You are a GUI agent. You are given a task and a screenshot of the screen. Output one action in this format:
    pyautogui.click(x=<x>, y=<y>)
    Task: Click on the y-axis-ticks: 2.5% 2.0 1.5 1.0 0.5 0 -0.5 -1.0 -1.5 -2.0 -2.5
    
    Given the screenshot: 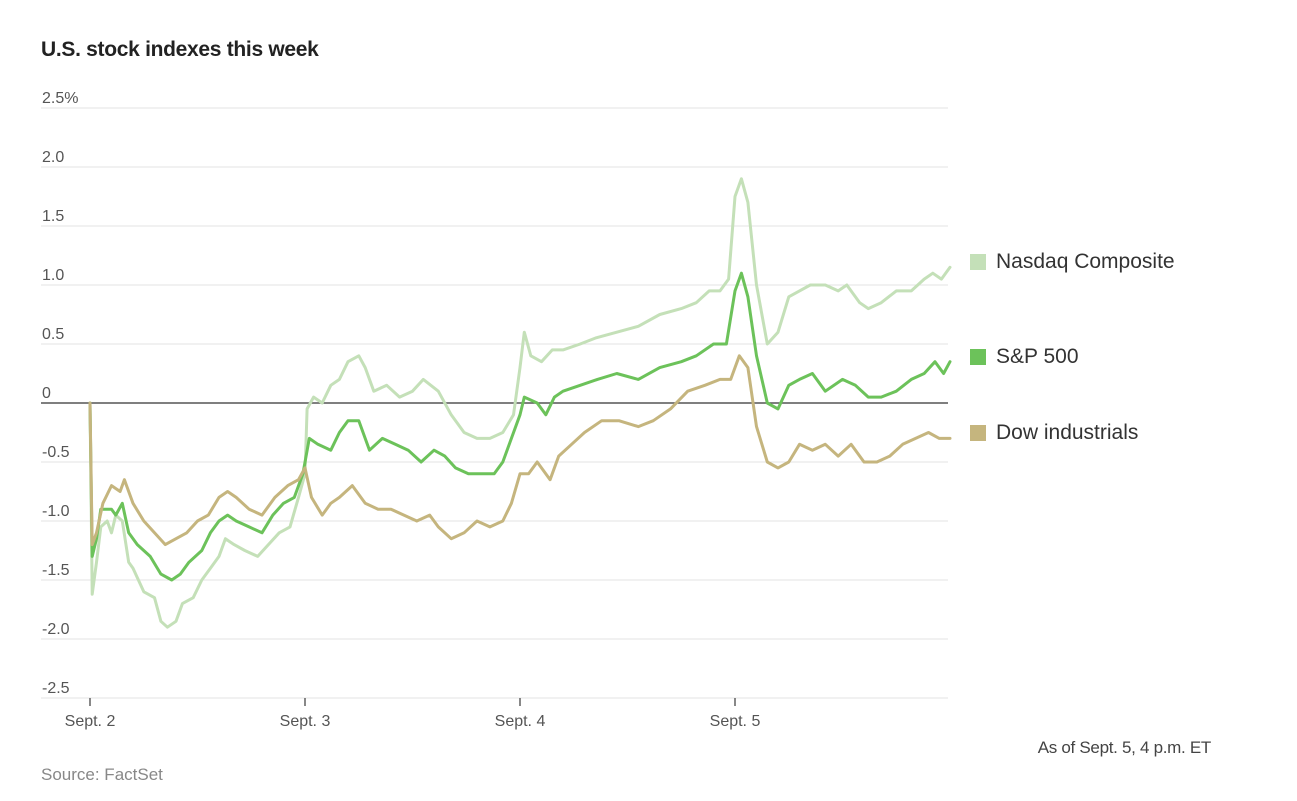 What is the action you would take?
    pyautogui.click(x=60, y=393)
    